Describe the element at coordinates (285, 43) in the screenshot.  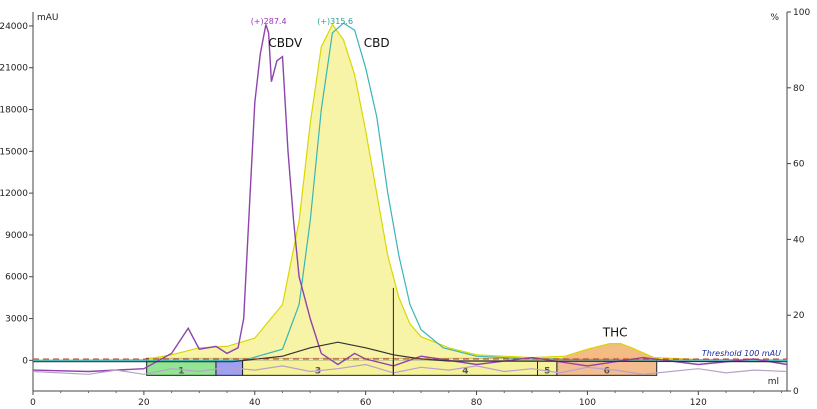
I see `peak-label: CBDV` at that location.